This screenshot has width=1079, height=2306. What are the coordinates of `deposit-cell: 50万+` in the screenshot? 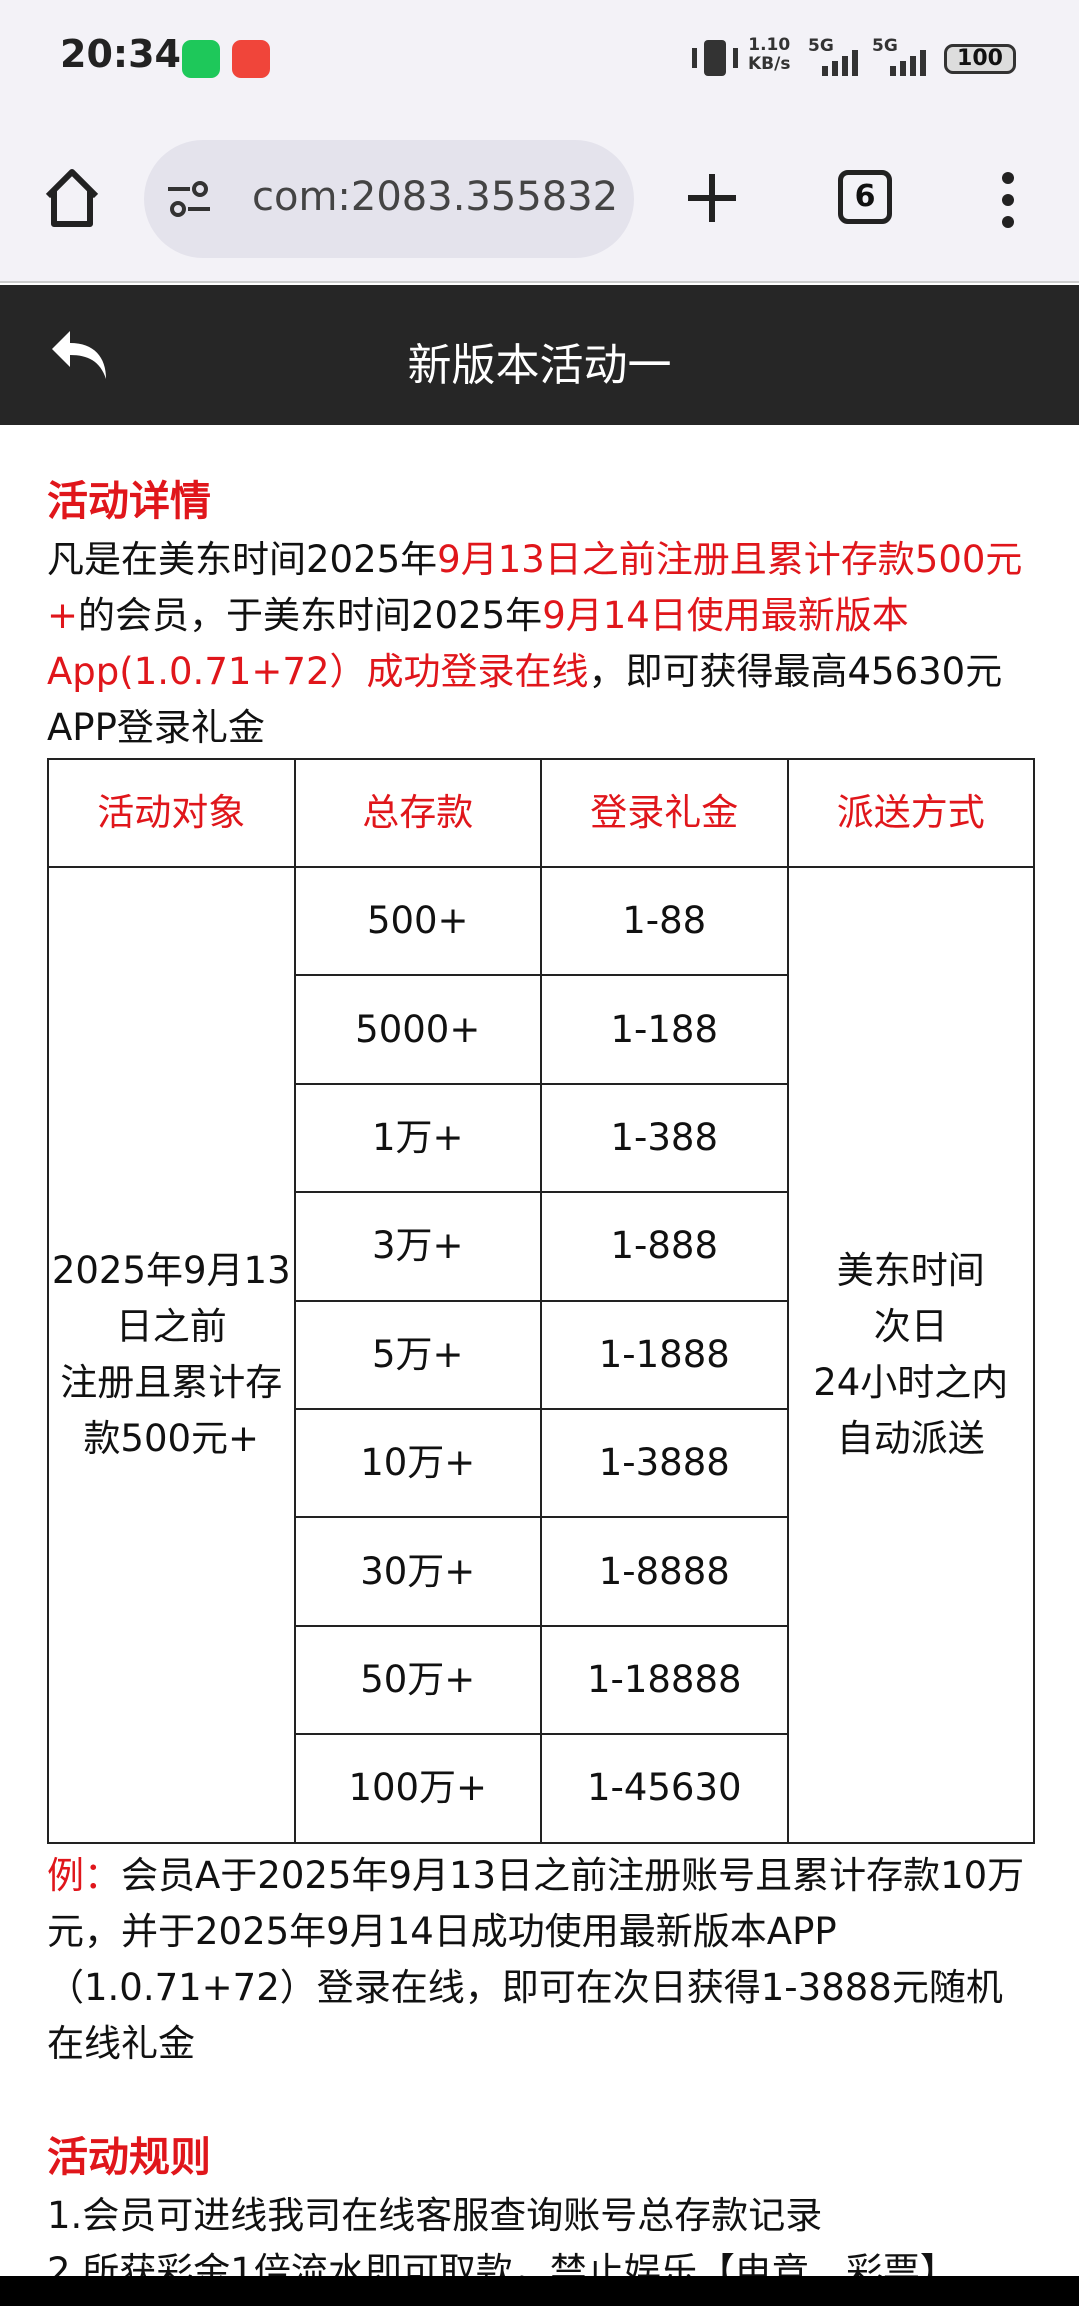 It's located at (417, 1680).